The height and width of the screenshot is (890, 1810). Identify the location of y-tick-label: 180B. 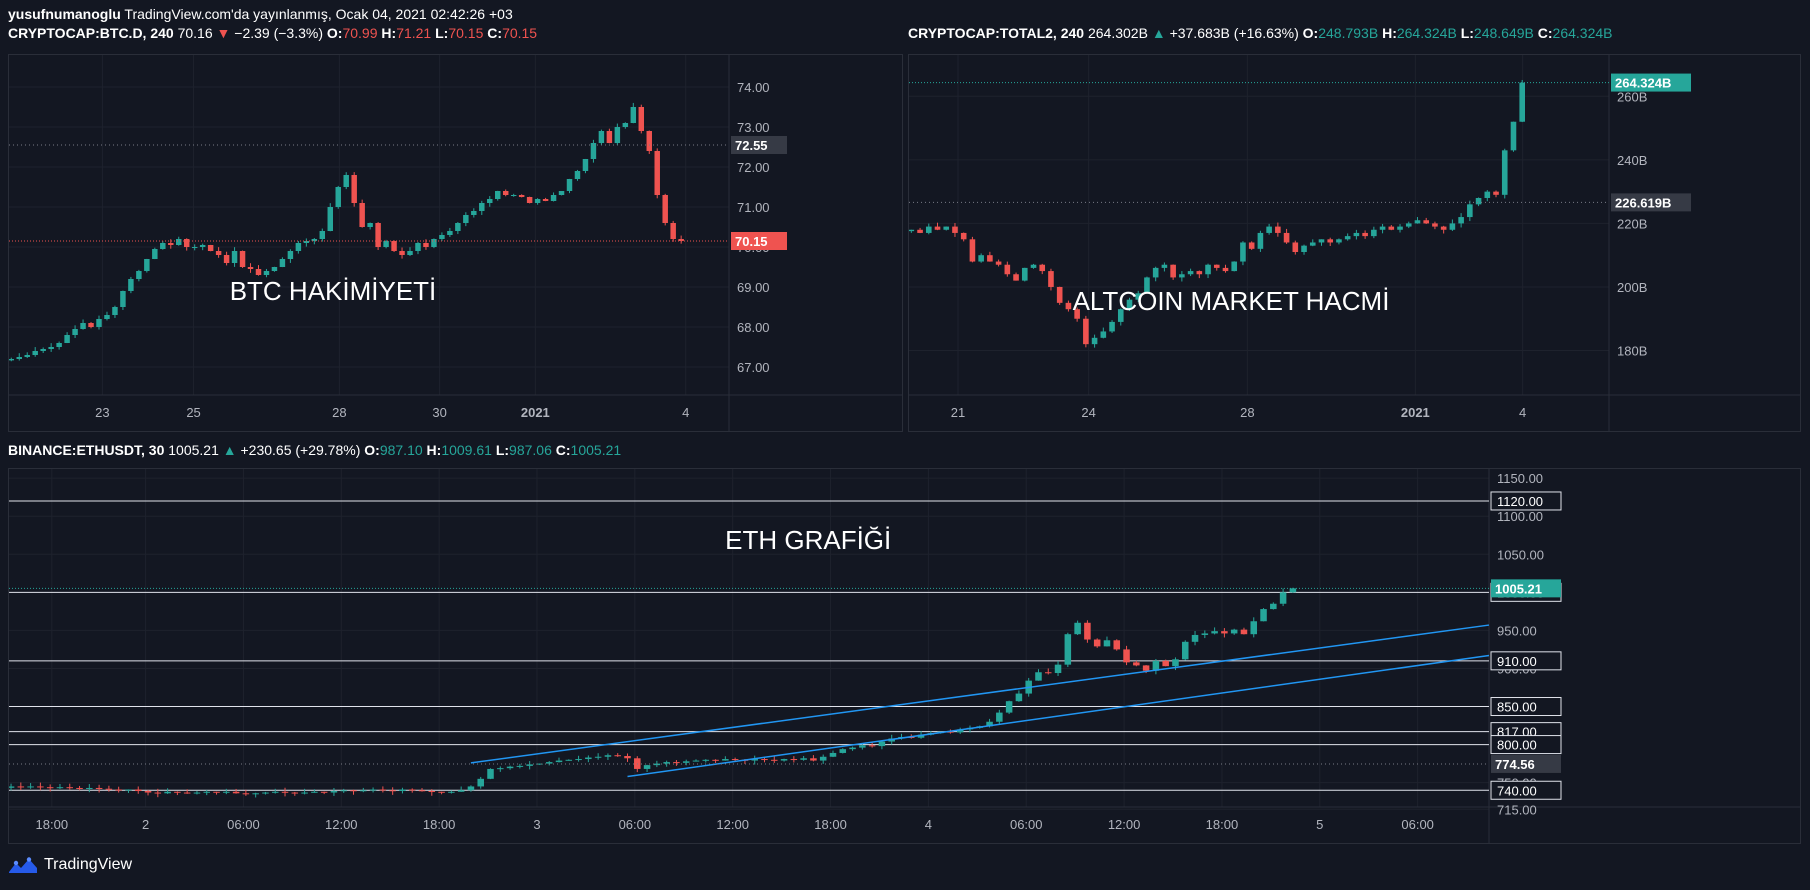
(1632, 351).